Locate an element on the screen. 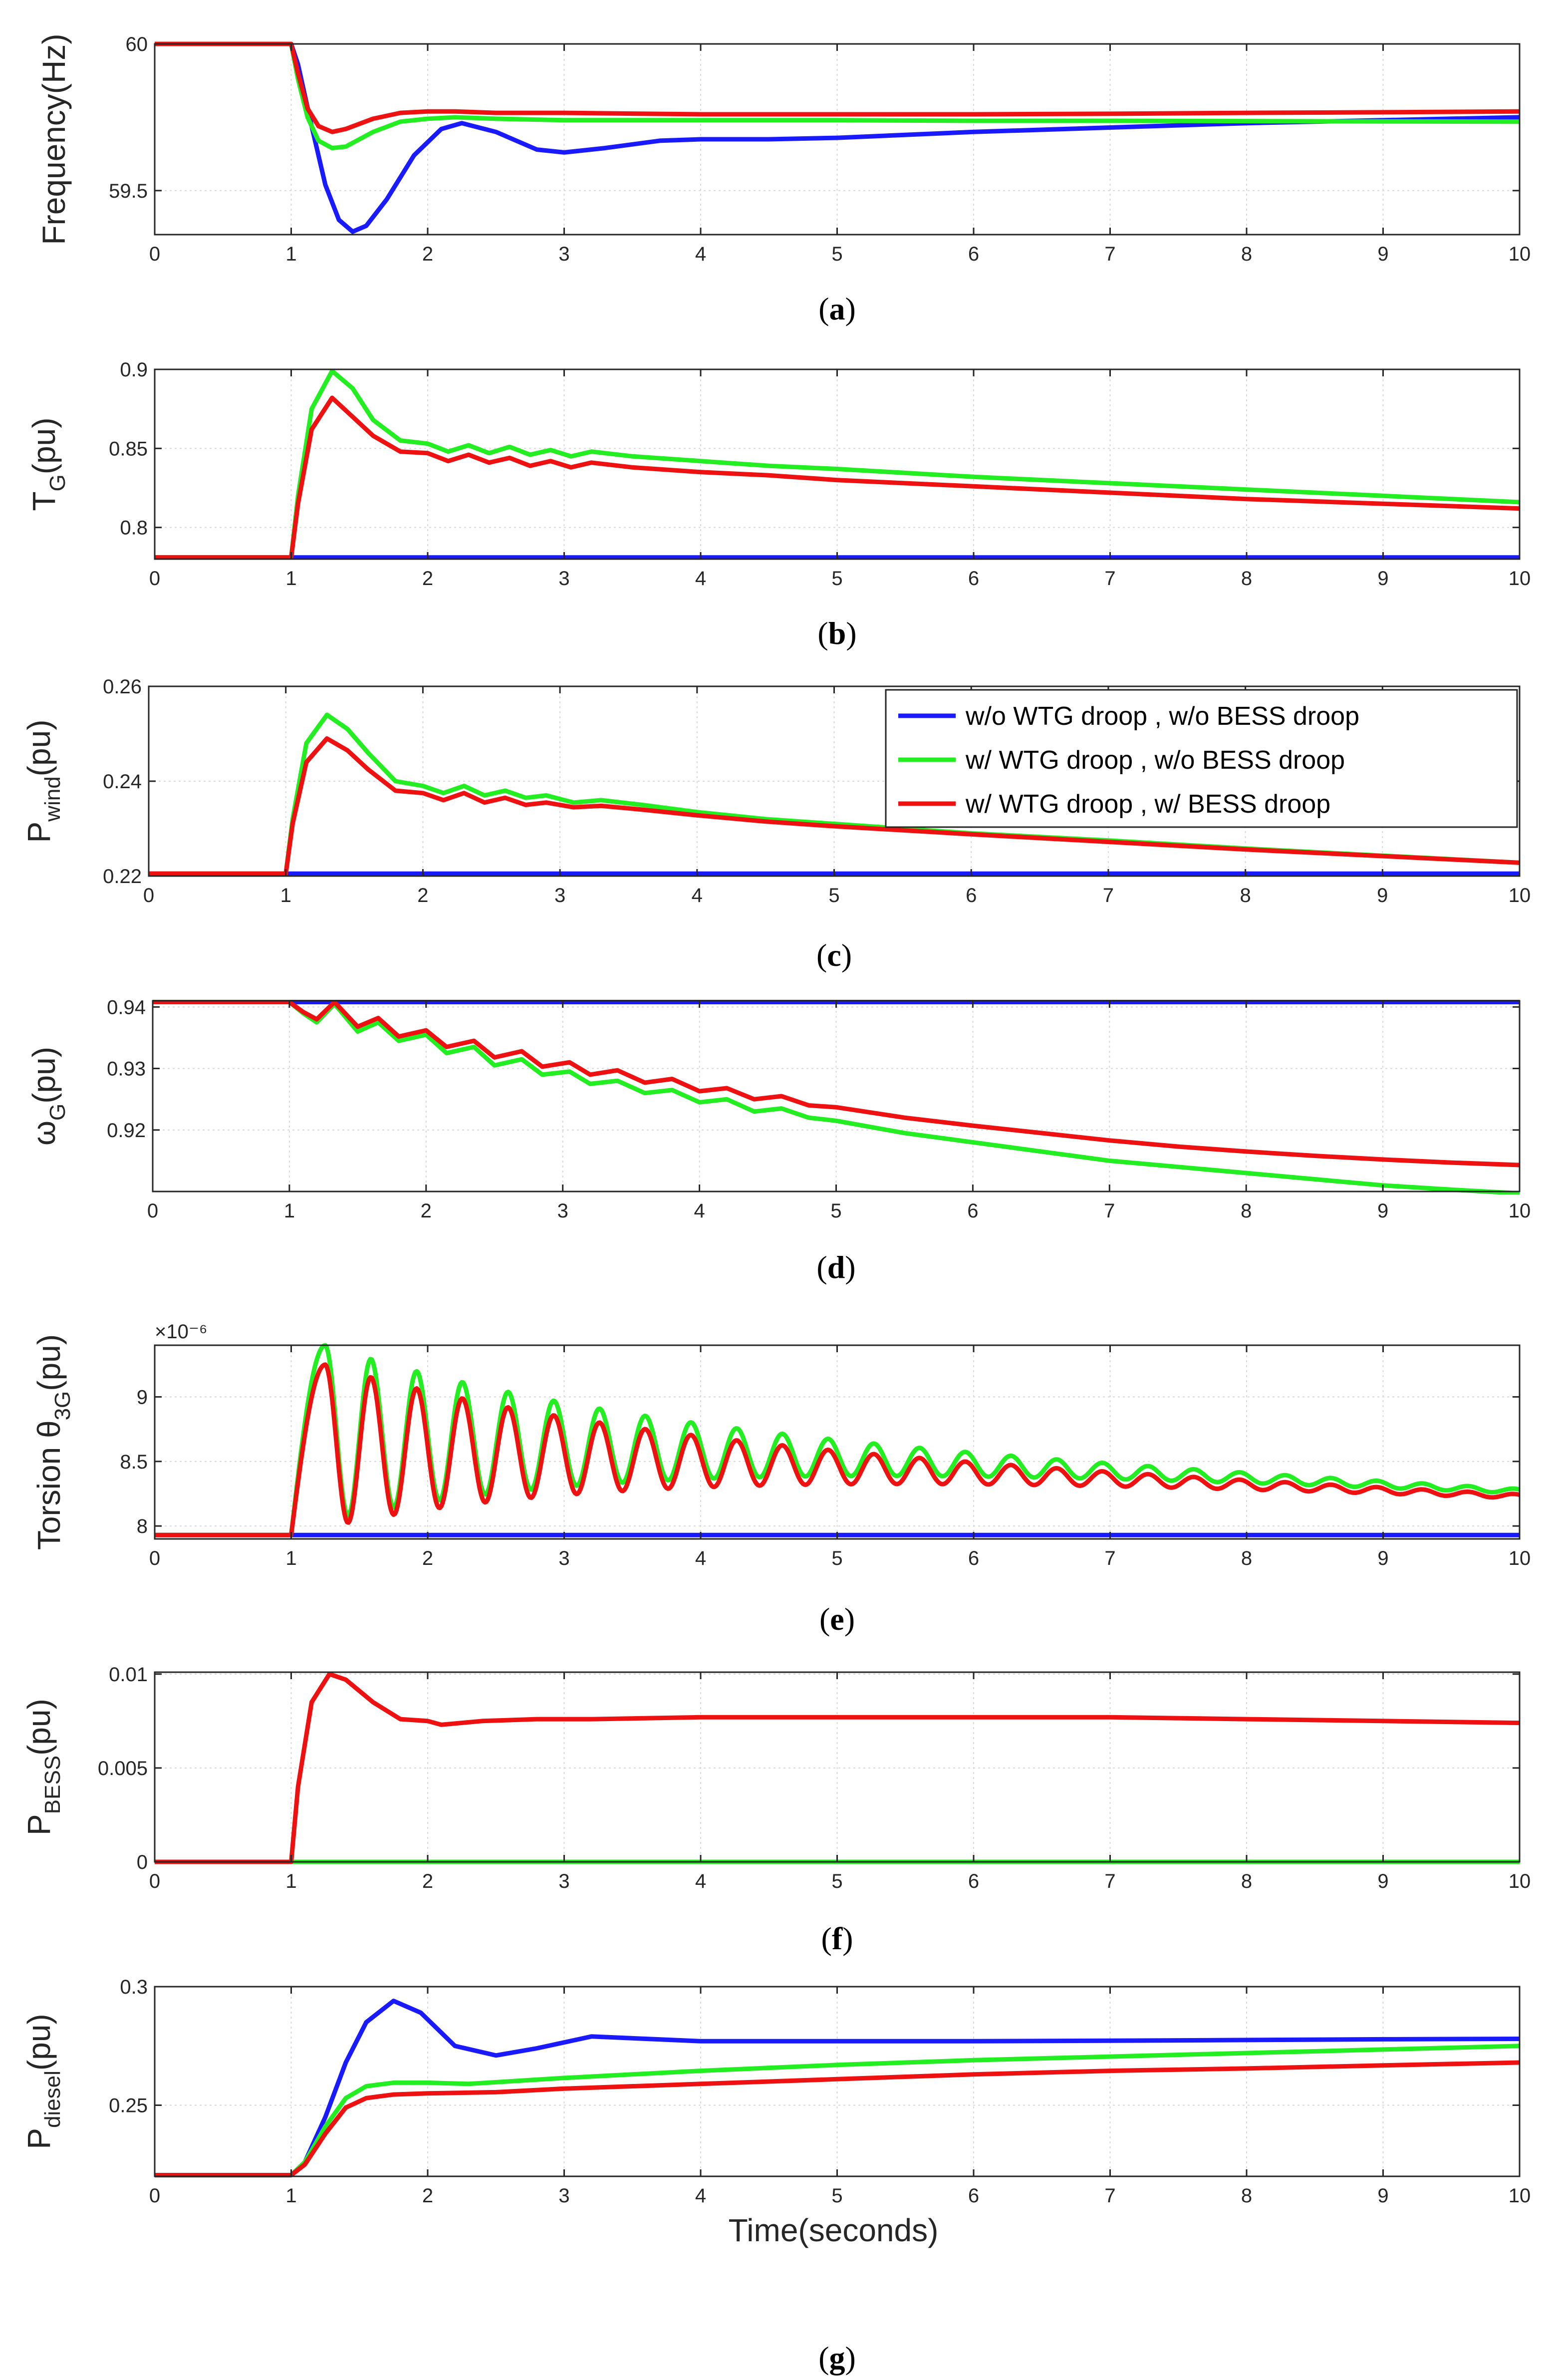 The height and width of the screenshot is (2380, 1553). y-tick-label: 8 is located at coordinates (142, 1526).